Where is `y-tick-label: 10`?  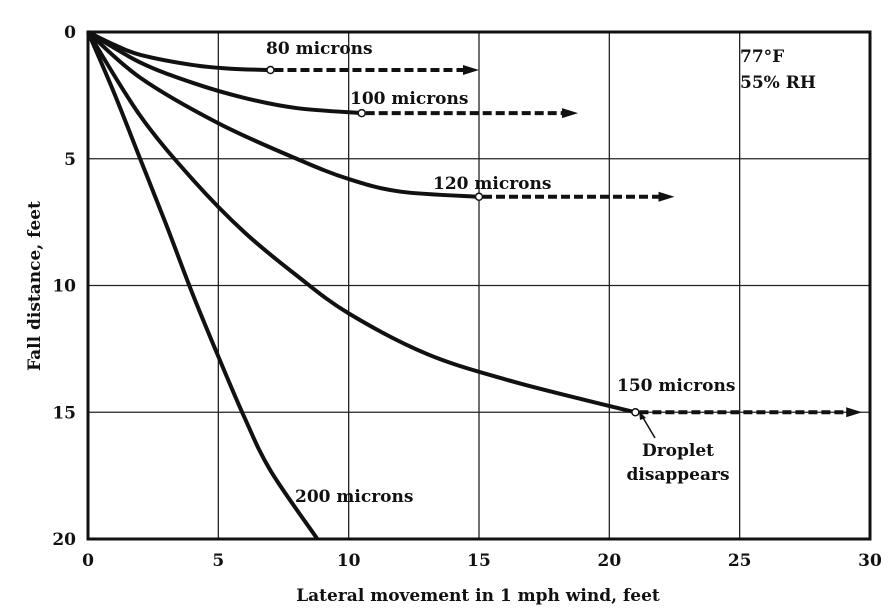
y-tick-label: 10 is located at coordinates (64, 287).